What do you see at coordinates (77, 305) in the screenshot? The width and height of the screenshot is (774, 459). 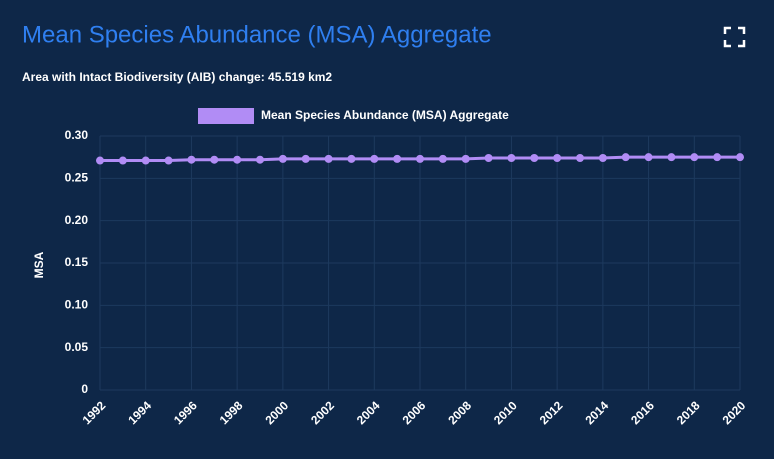 I see `y-tick-label: 0.10` at bounding box center [77, 305].